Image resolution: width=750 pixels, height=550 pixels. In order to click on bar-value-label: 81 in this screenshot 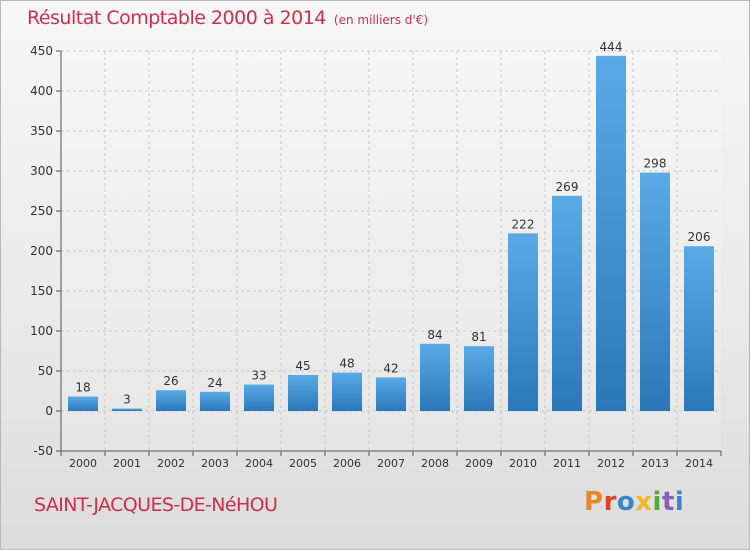, I will do `click(478, 337)`.